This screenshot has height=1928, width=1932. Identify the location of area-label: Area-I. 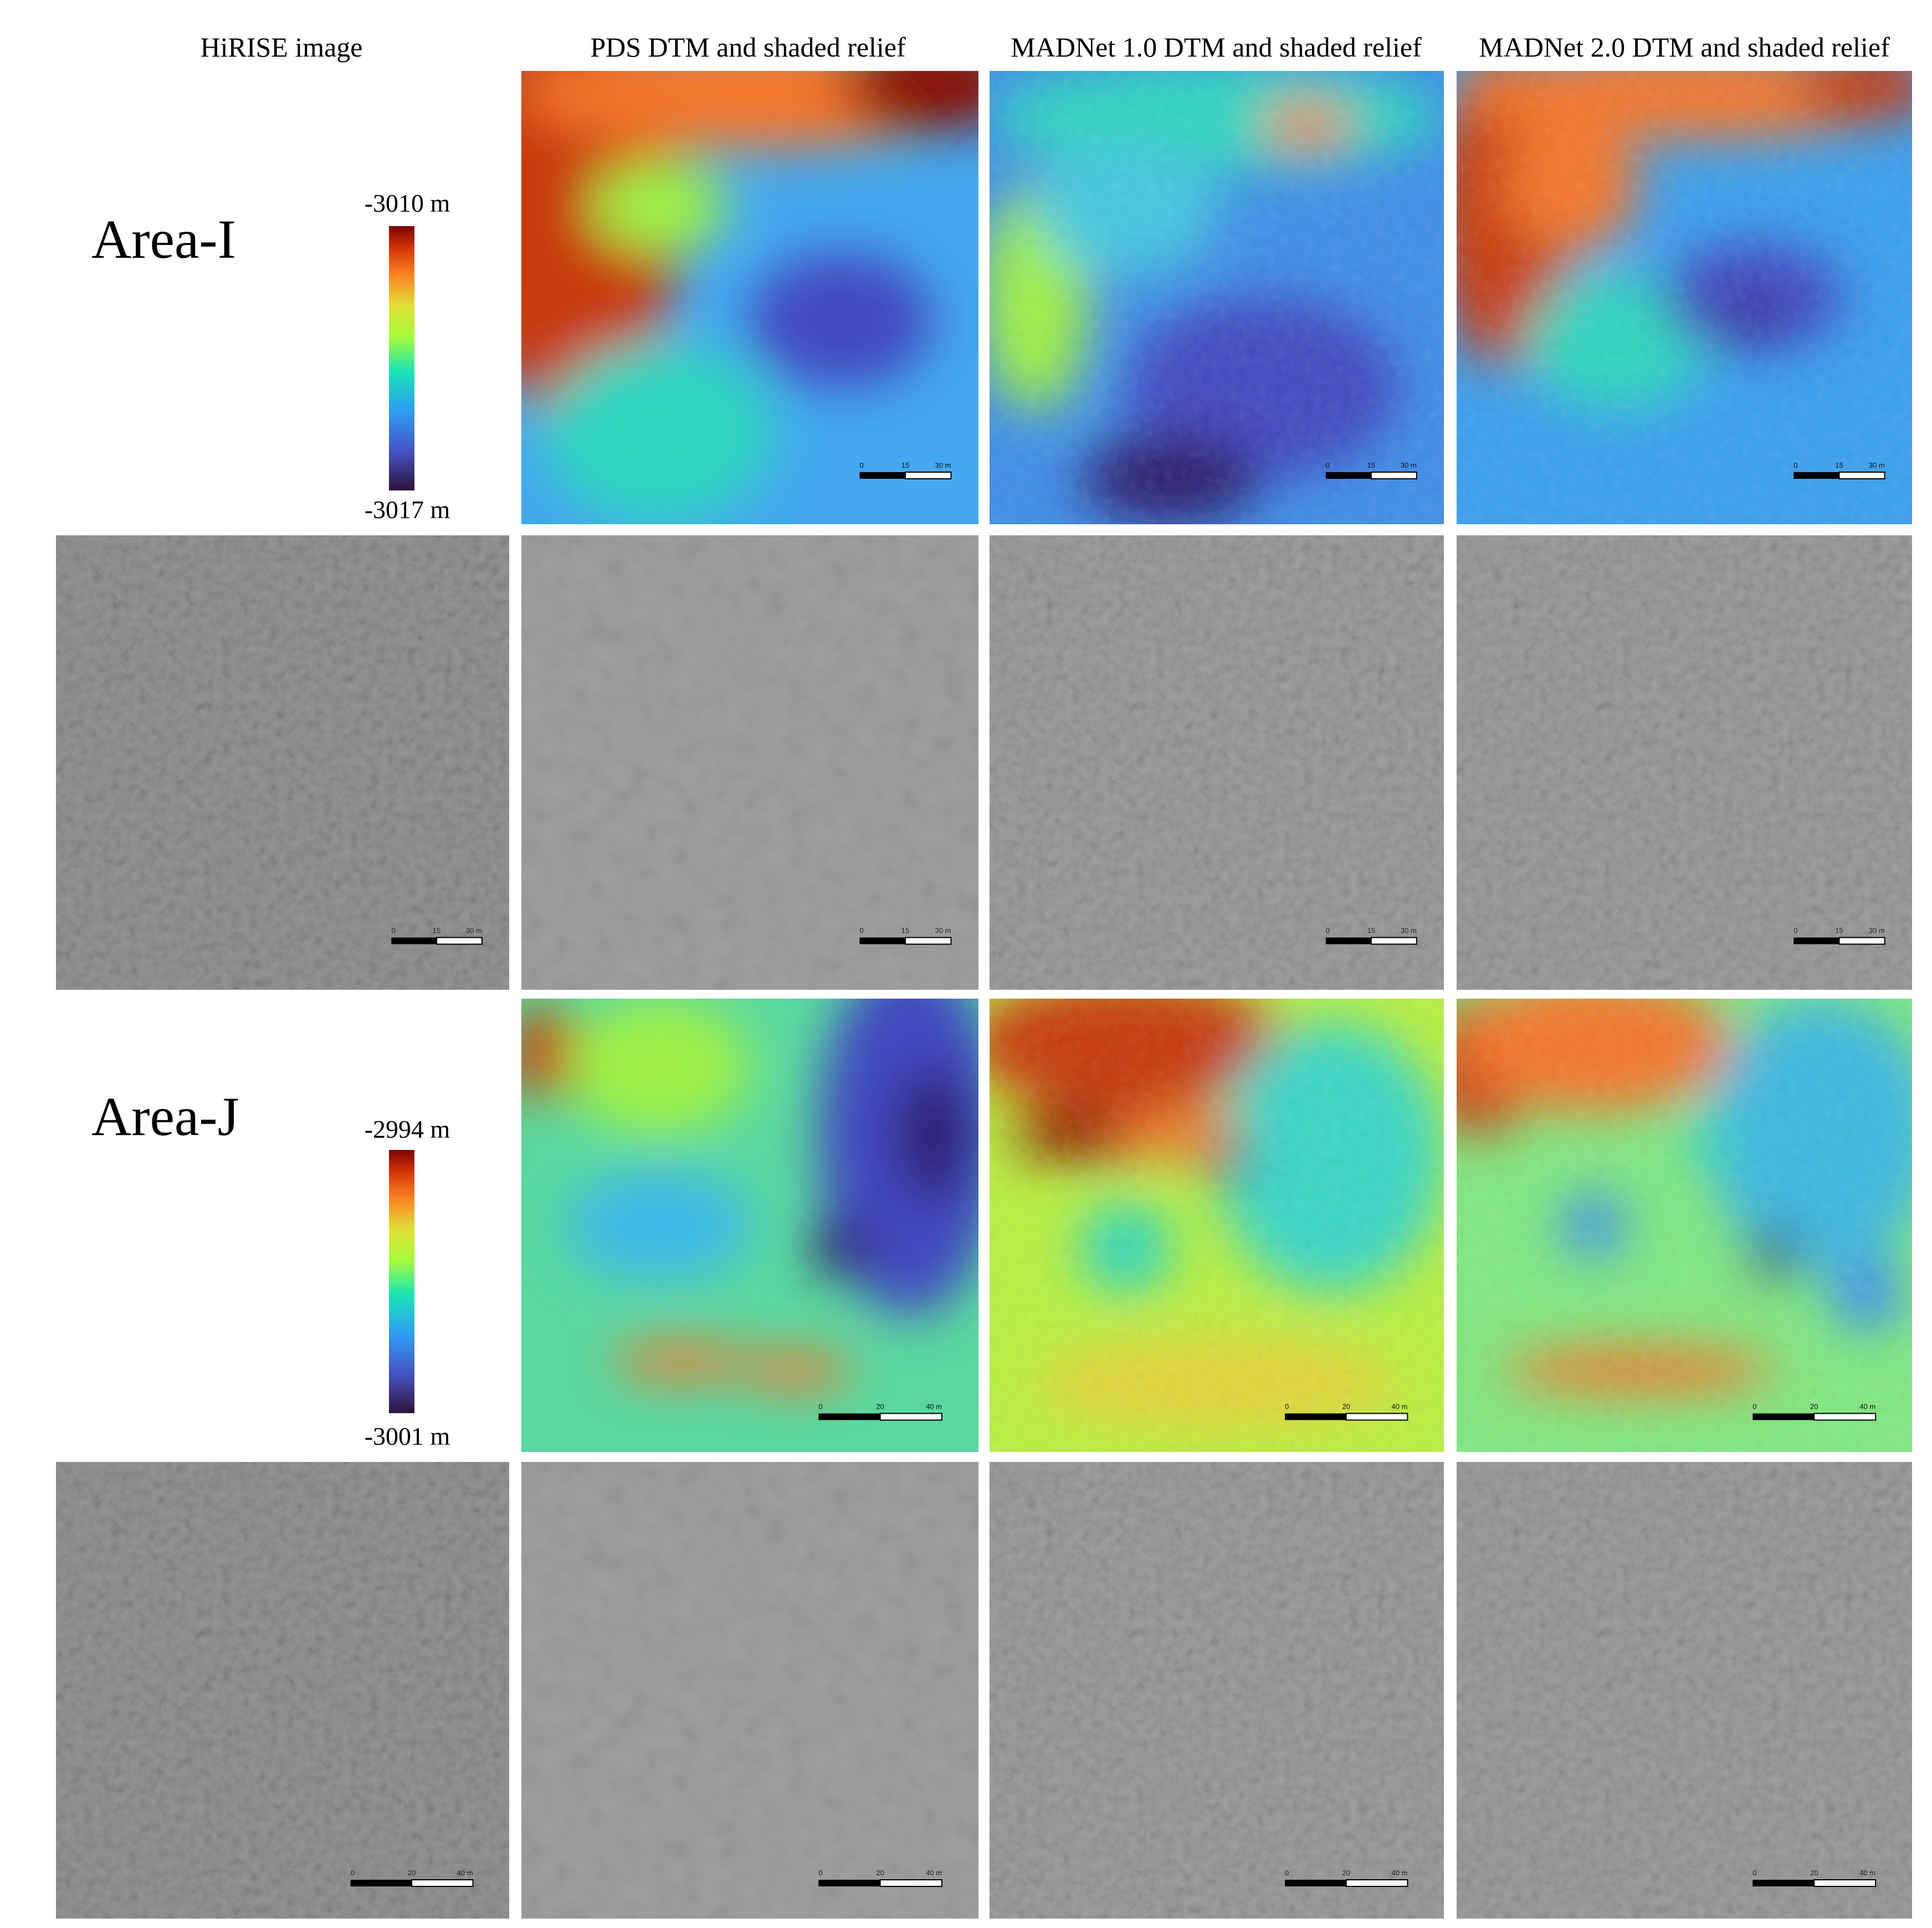
(163, 239).